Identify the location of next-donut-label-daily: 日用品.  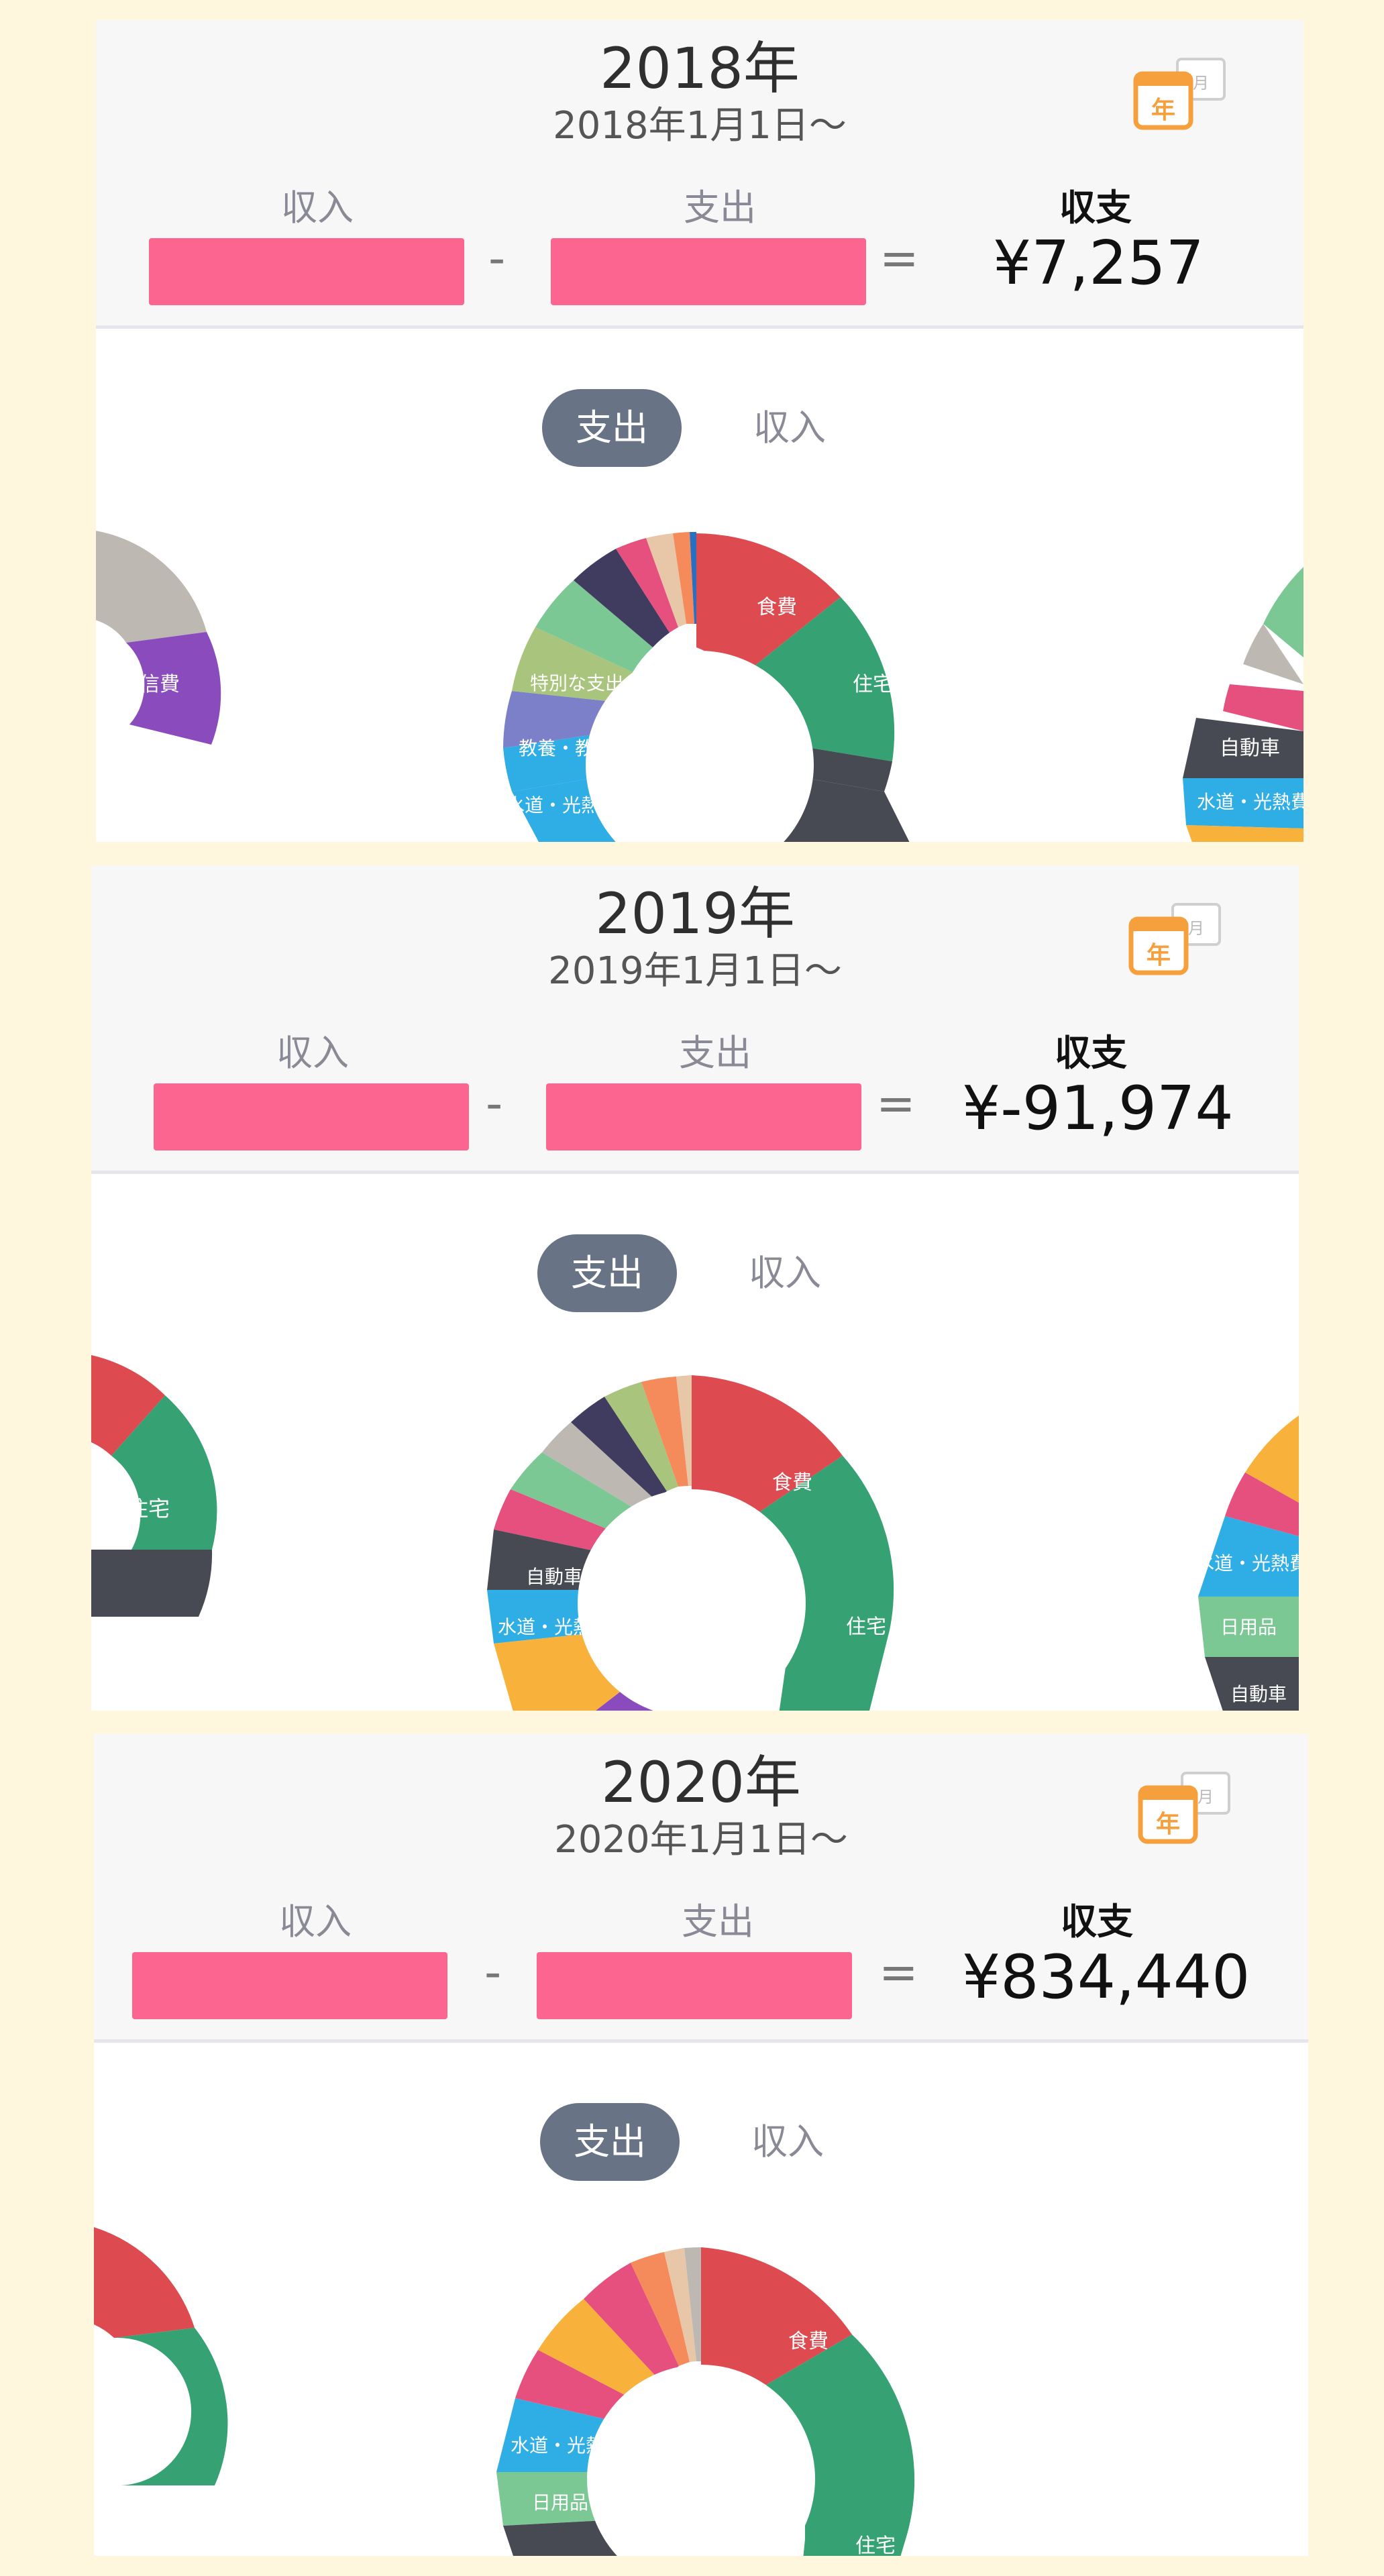
(1248, 1627).